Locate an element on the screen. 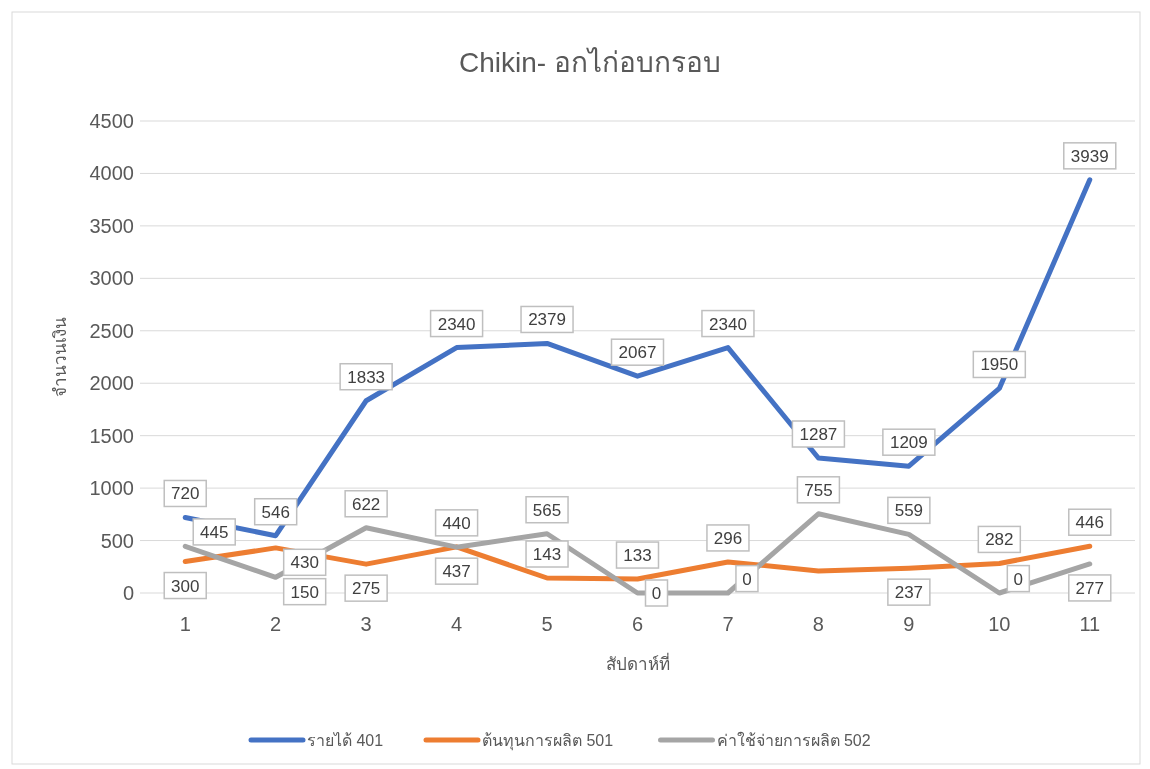 The image size is (1150, 769). data-label: 1950 is located at coordinates (999, 365).